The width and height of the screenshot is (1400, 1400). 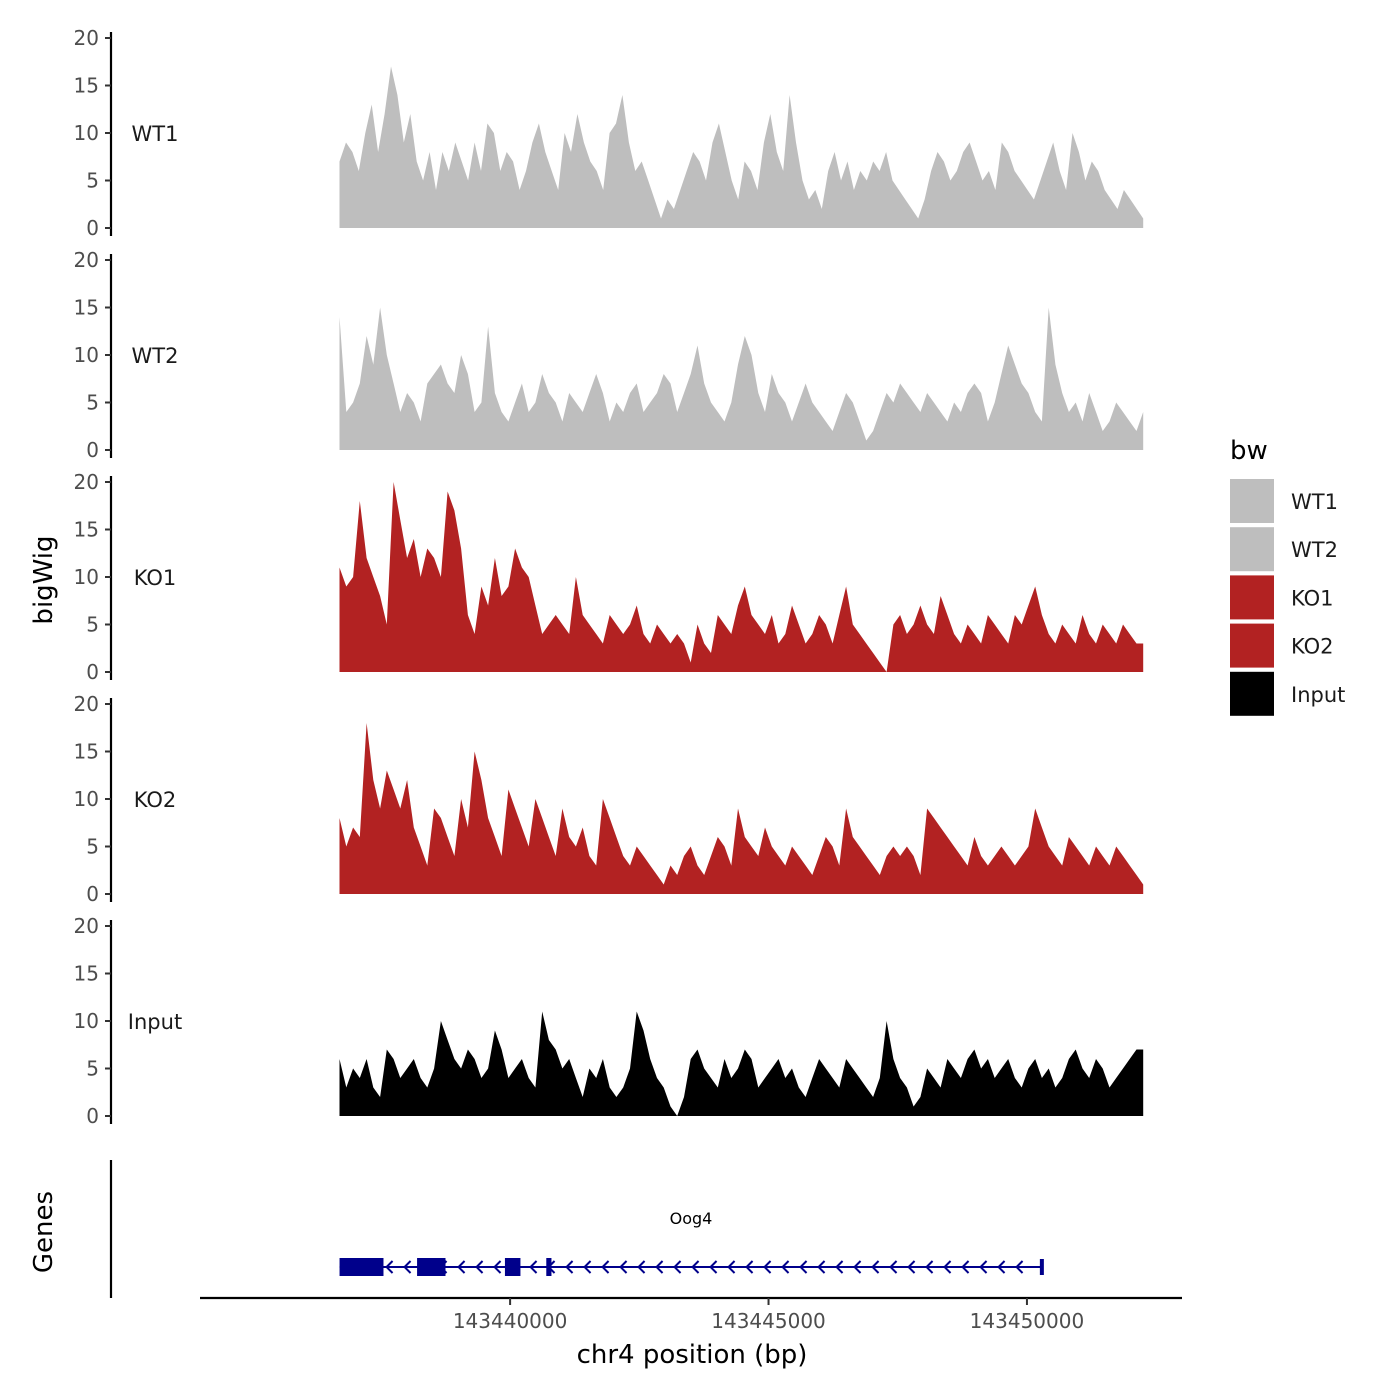 What do you see at coordinates (1314, 502) in the screenshot?
I see `legend-label-wt1: WT1` at bounding box center [1314, 502].